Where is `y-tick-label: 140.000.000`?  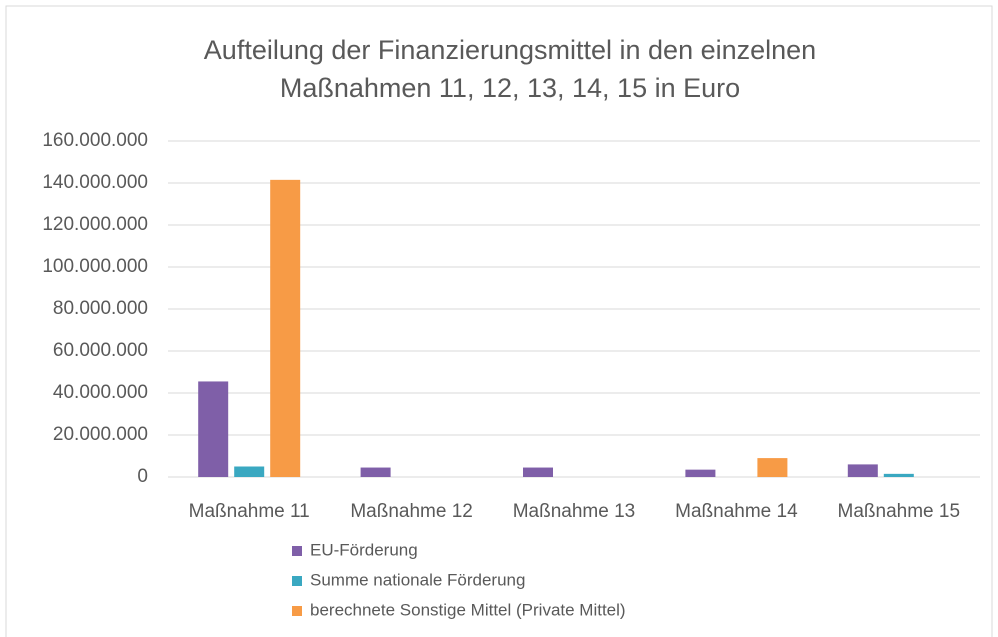 y-tick-label: 140.000.000 is located at coordinates (95, 182).